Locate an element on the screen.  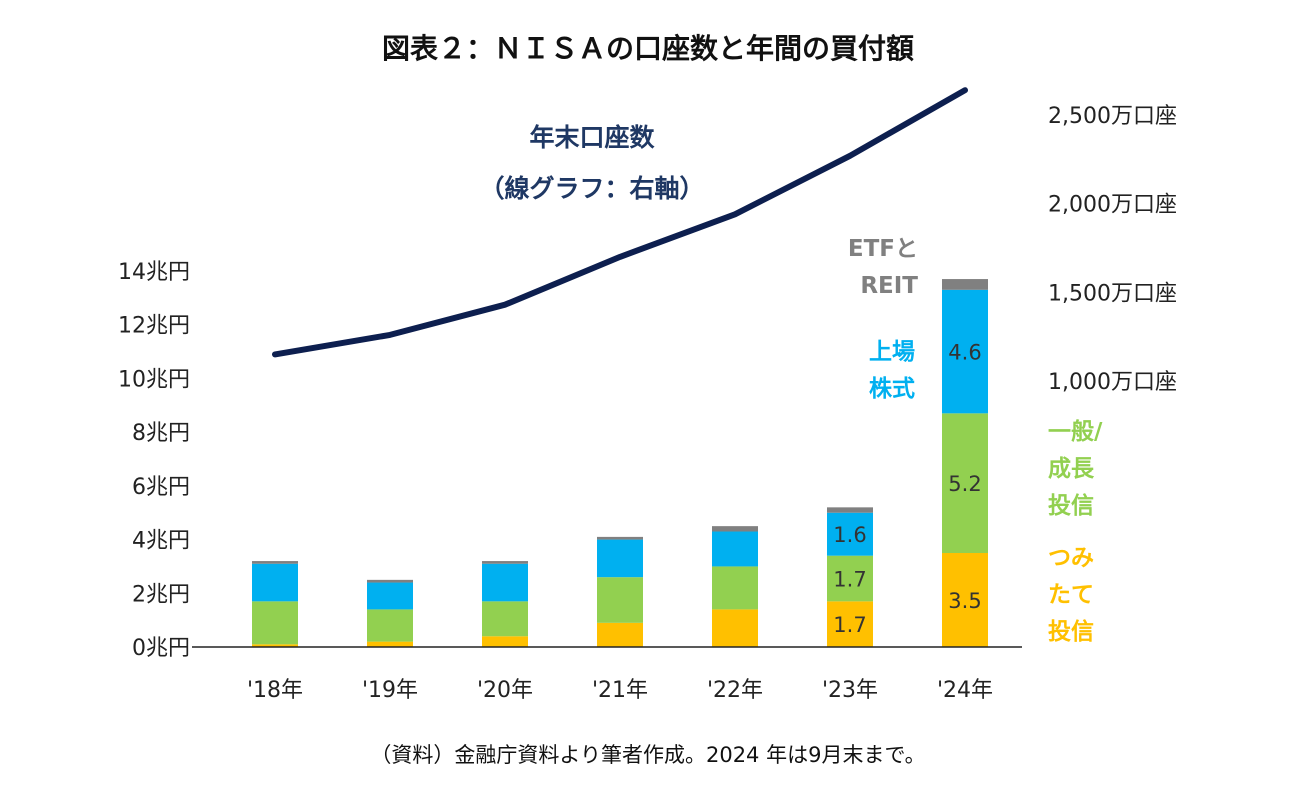
left-tick-label: 6兆円 is located at coordinates (161, 487).